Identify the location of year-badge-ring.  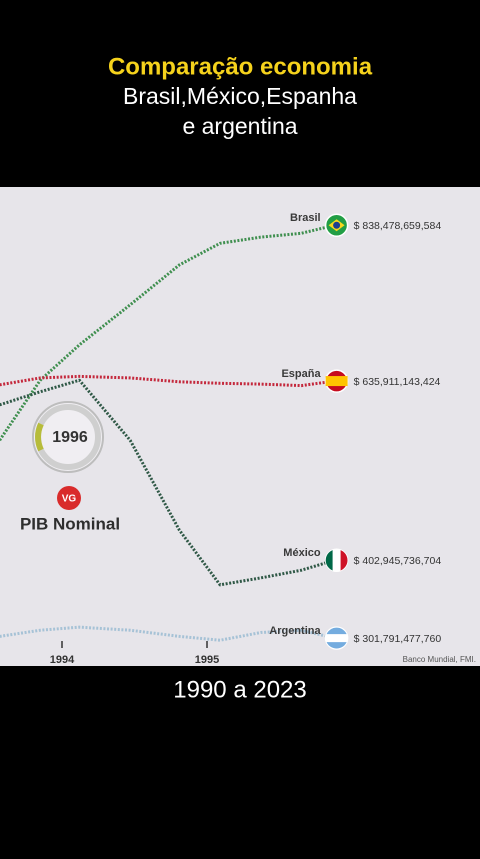
(68, 437).